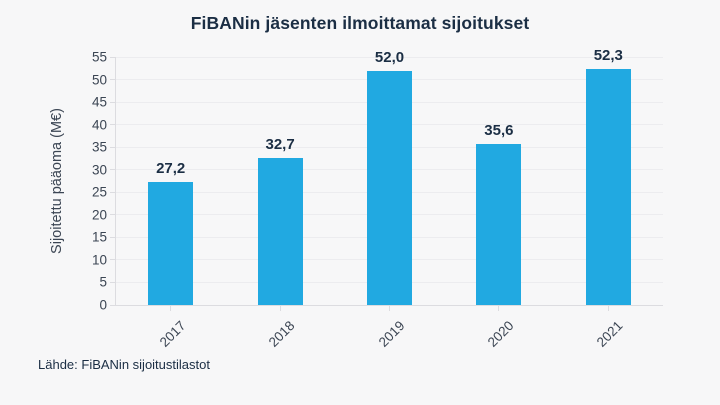  Describe the element at coordinates (99, 80) in the screenshot. I see `y-tick-label: 50` at that location.